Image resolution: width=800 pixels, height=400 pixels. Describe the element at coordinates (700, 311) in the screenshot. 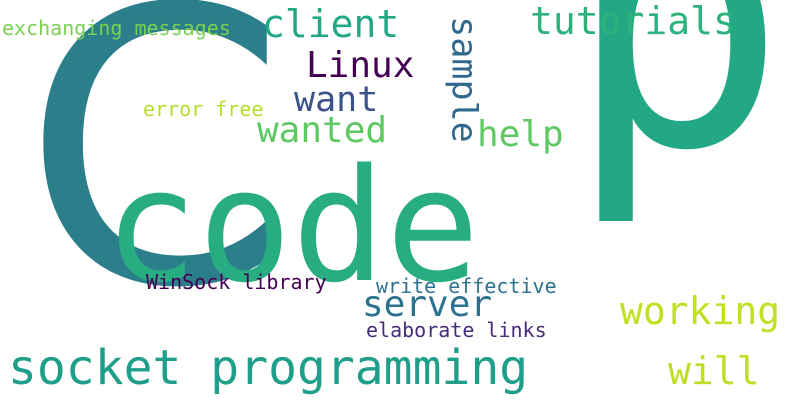

I see `word-working: working` at that location.